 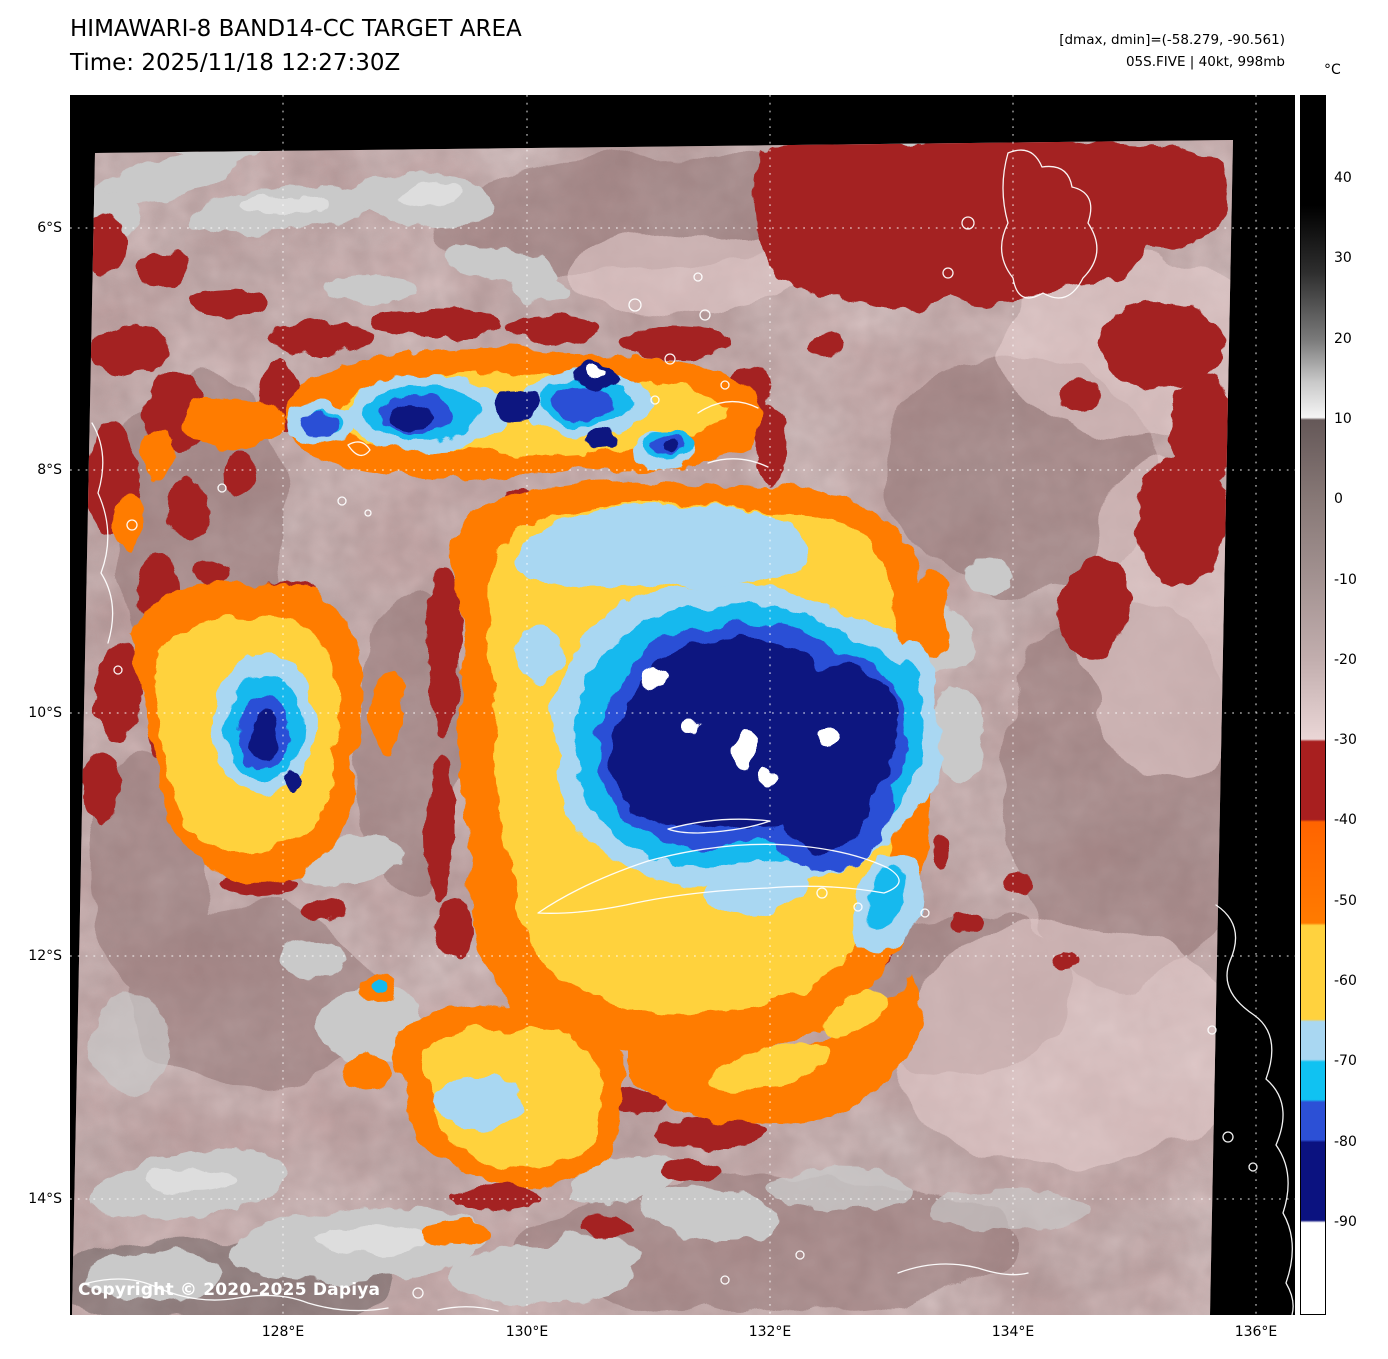 I want to click on lon-label: 136°E, so click(x=1256, y=1332).